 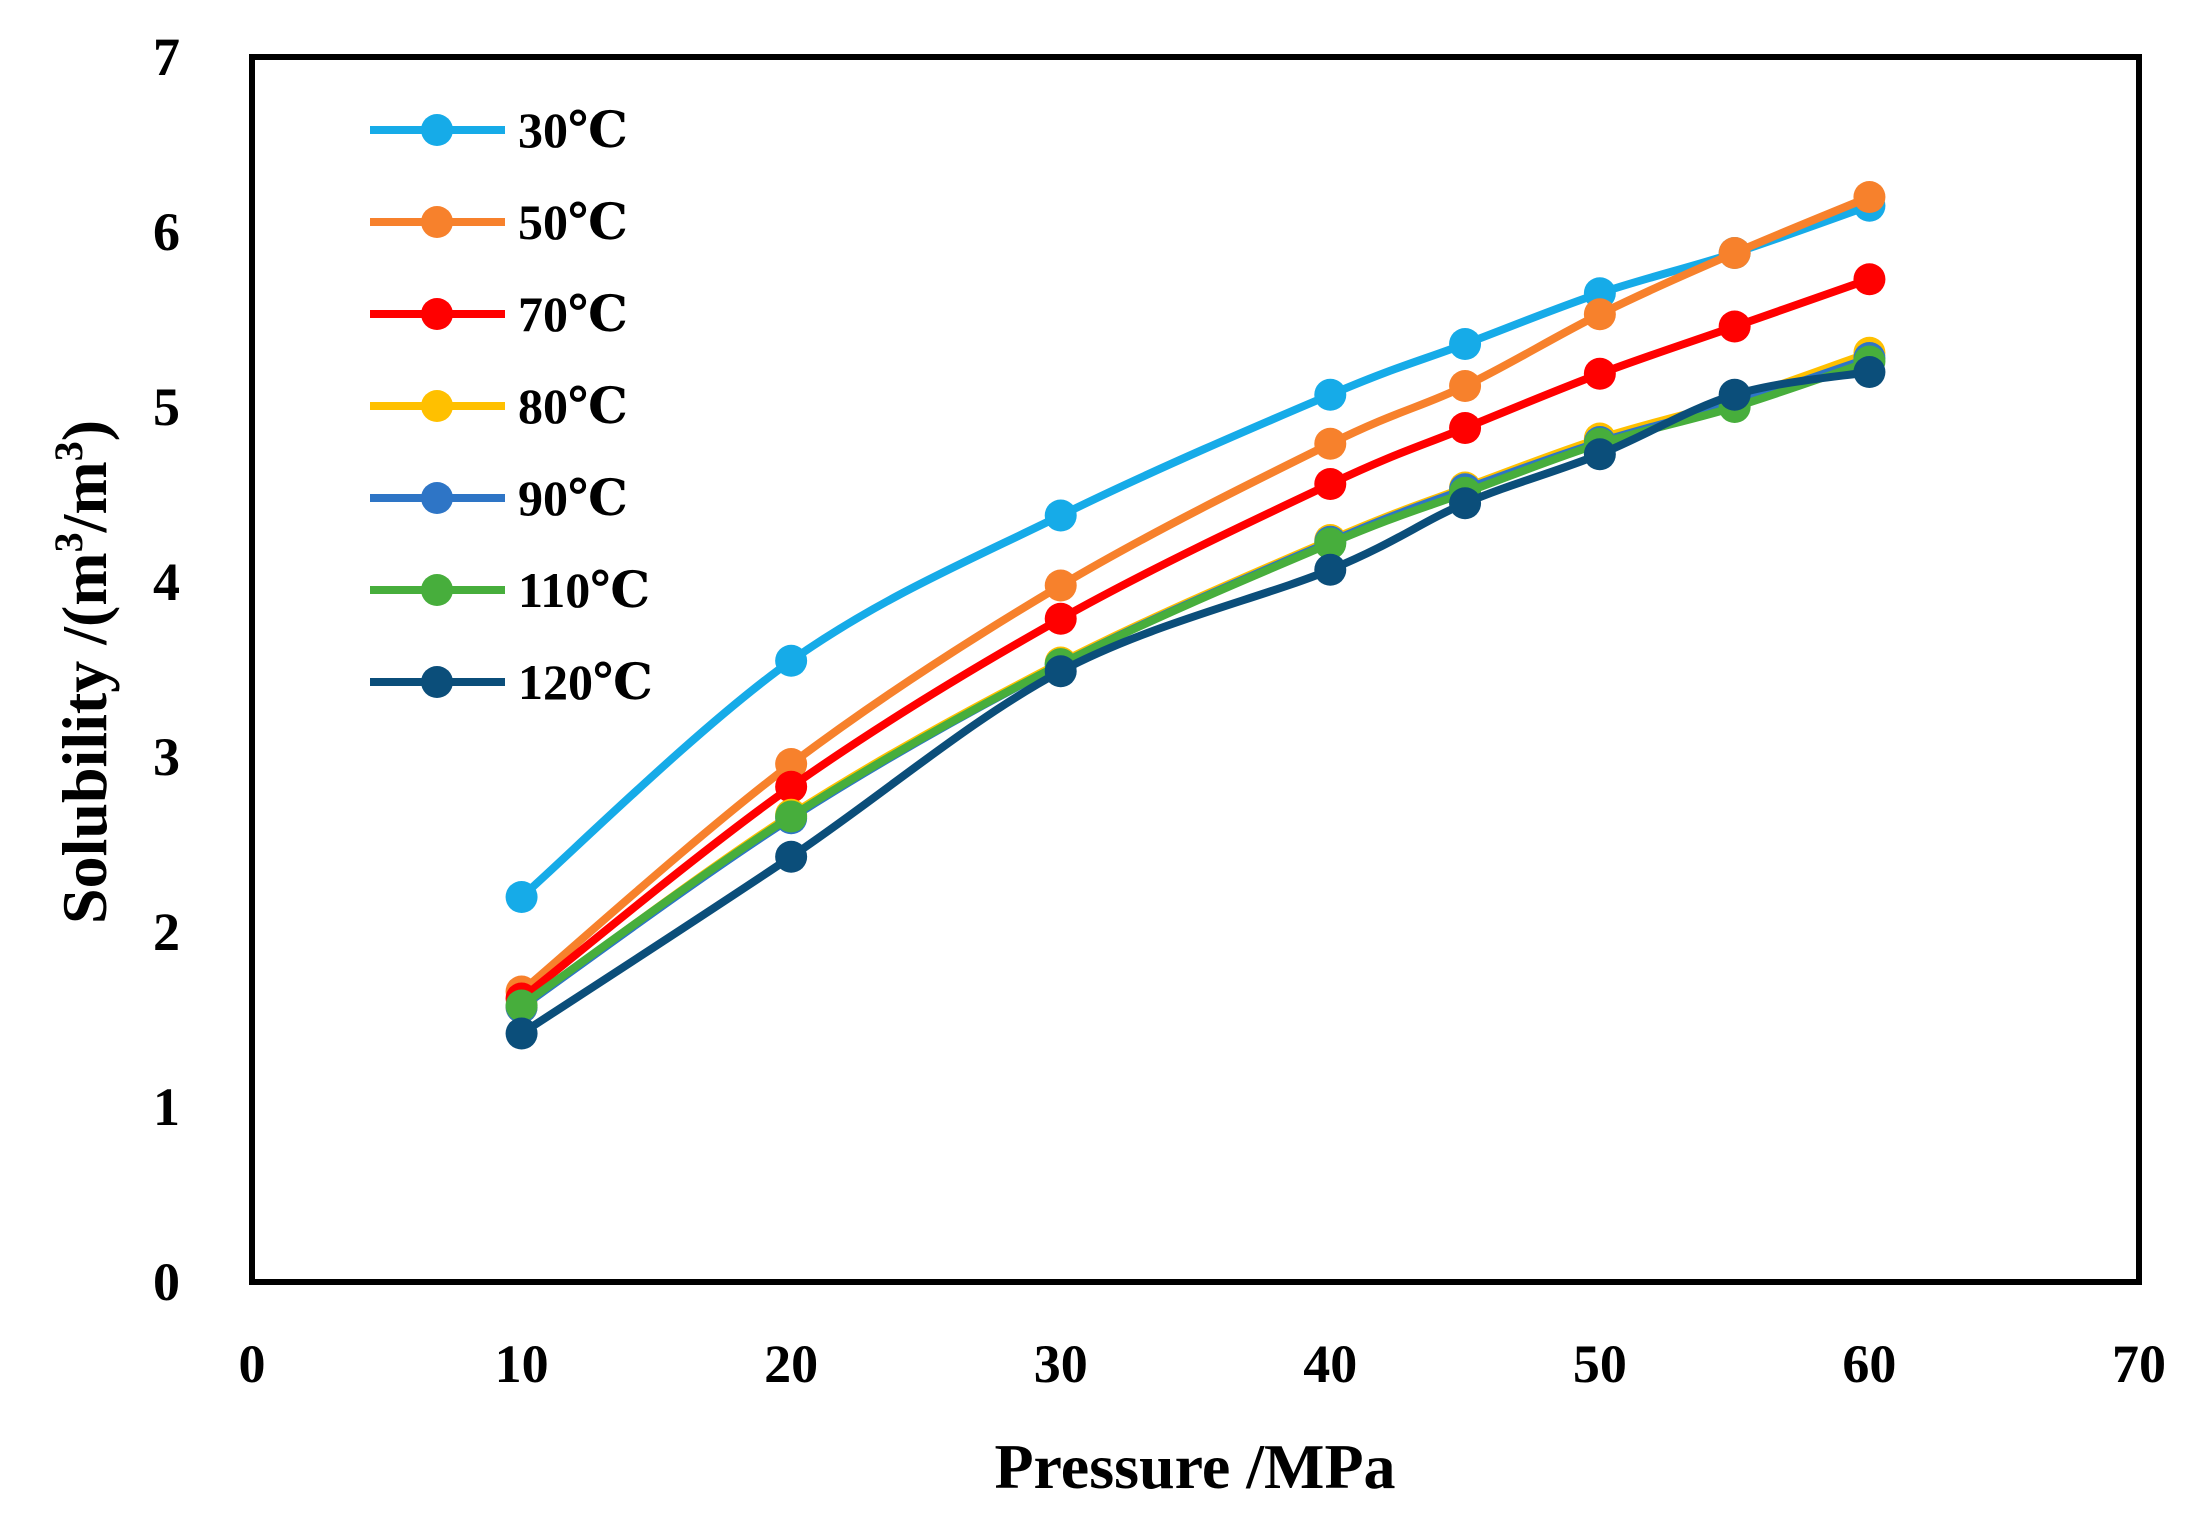 What do you see at coordinates (166, 932) in the screenshot?
I see `y-tick-label: 2` at bounding box center [166, 932].